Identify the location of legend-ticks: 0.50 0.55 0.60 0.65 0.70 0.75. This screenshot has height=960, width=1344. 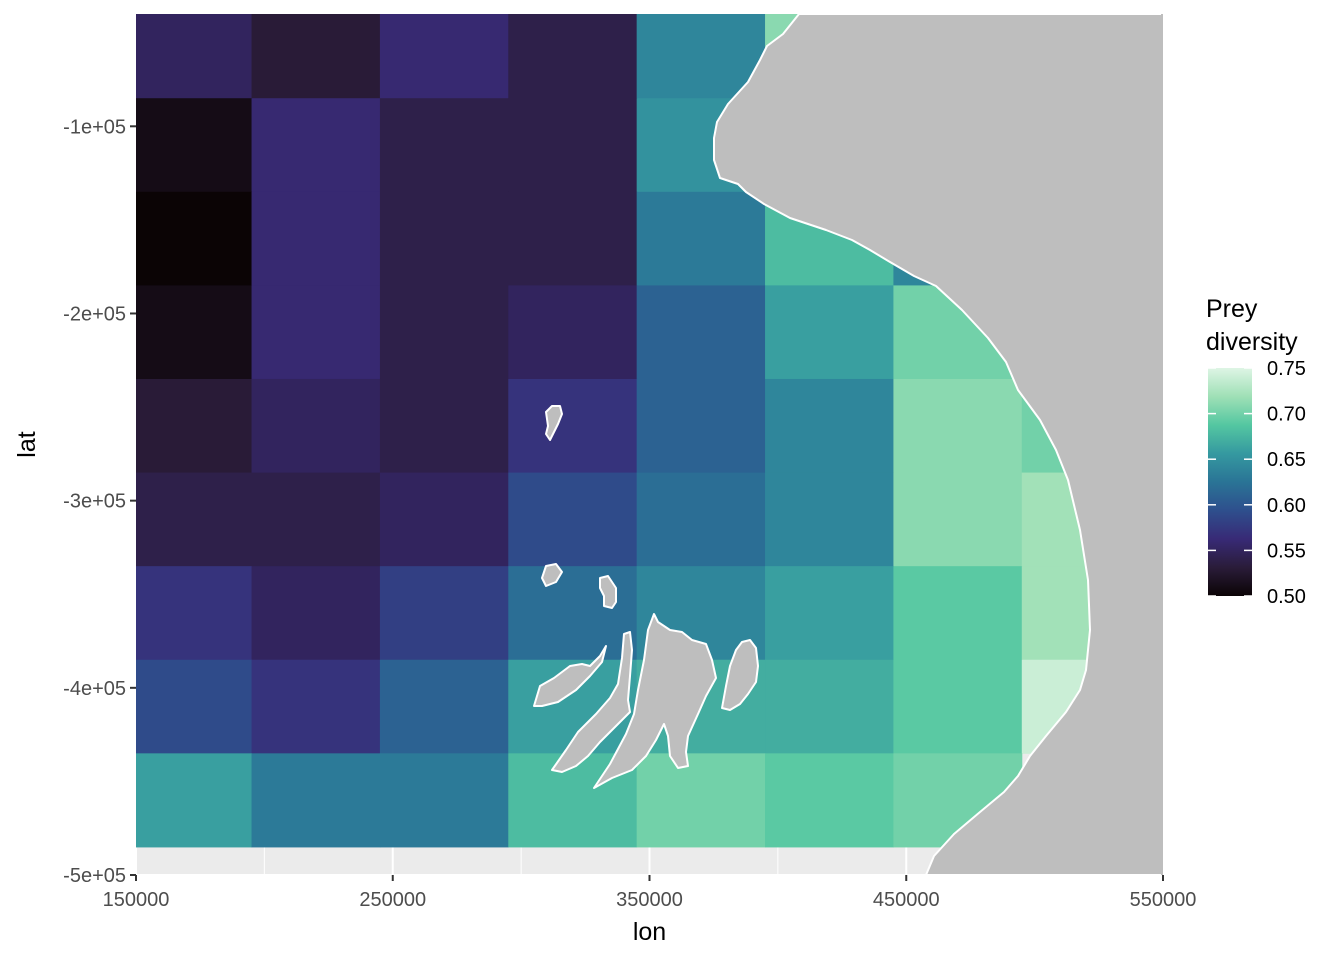
(1257, 483).